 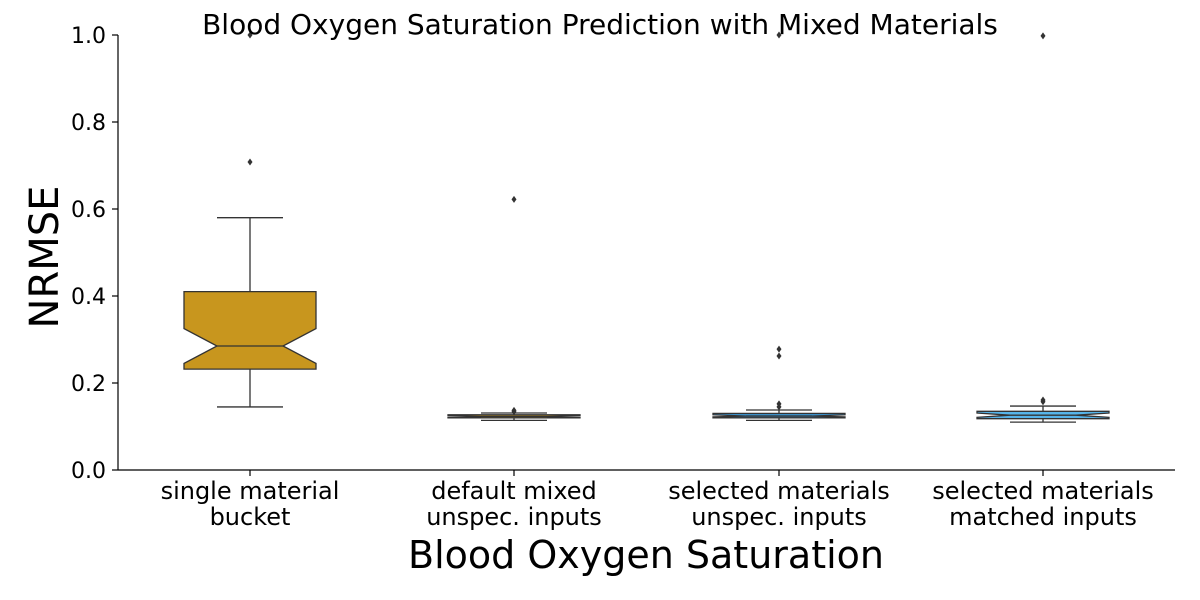 I want to click on y-tick-label: 0.2, so click(x=88, y=384).